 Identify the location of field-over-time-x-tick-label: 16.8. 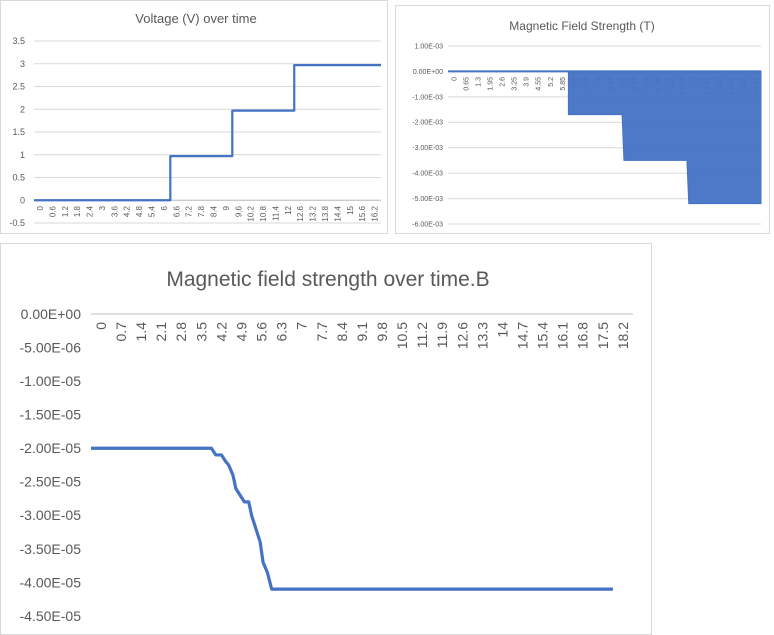
(583, 335).